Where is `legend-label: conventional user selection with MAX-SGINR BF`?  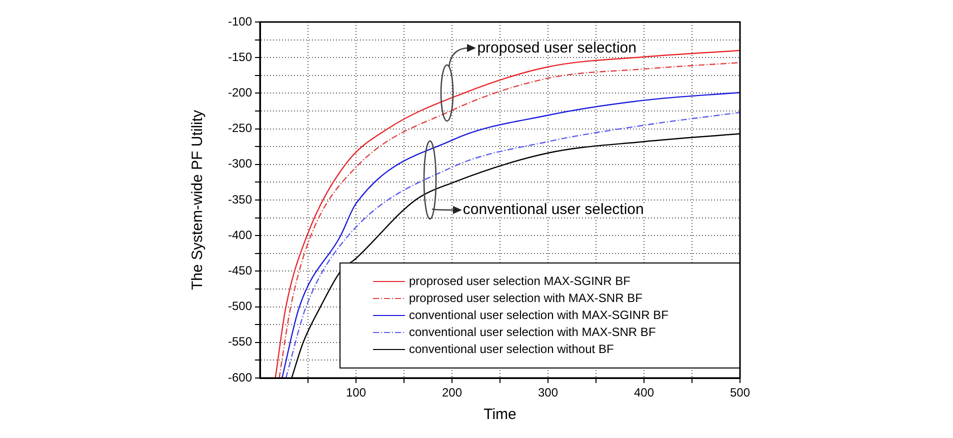 legend-label: conventional user selection with MAX-SGINR BF is located at coordinates (538, 315).